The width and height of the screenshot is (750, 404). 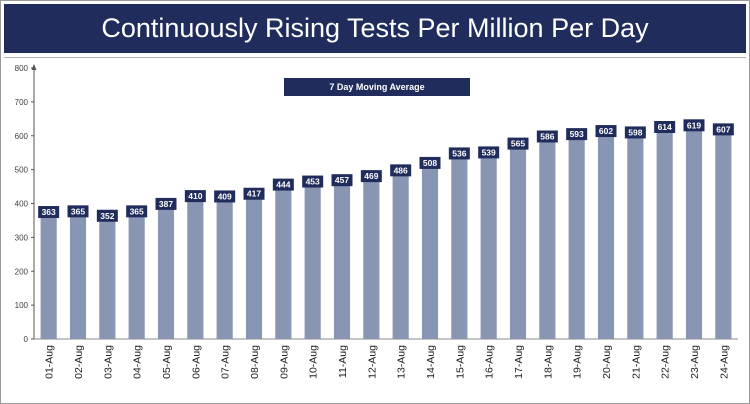 What do you see at coordinates (34, 67) in the screenshot?
I see `y-axis-arrow` at bounding box center [34, 67].